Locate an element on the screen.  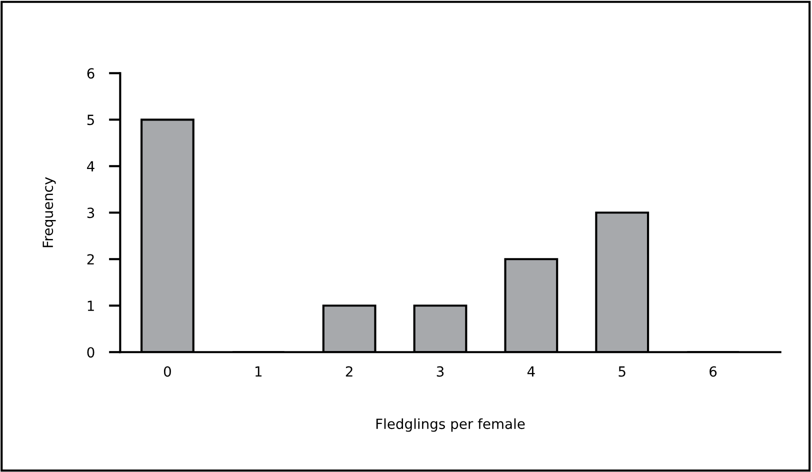
y-tick-label: 1 is located at coordinates (91, 305).